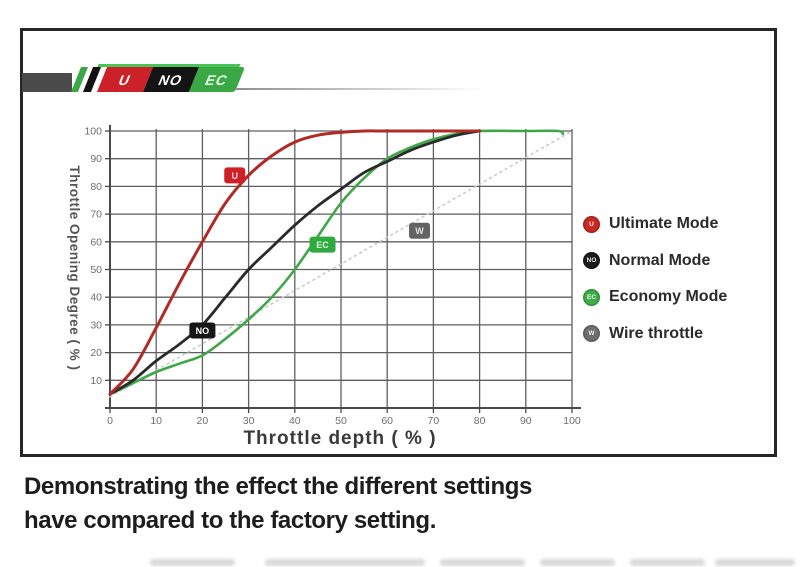 This screenshot has height=567, width=800. I want to click on svg-text: U, so click(234, 176).